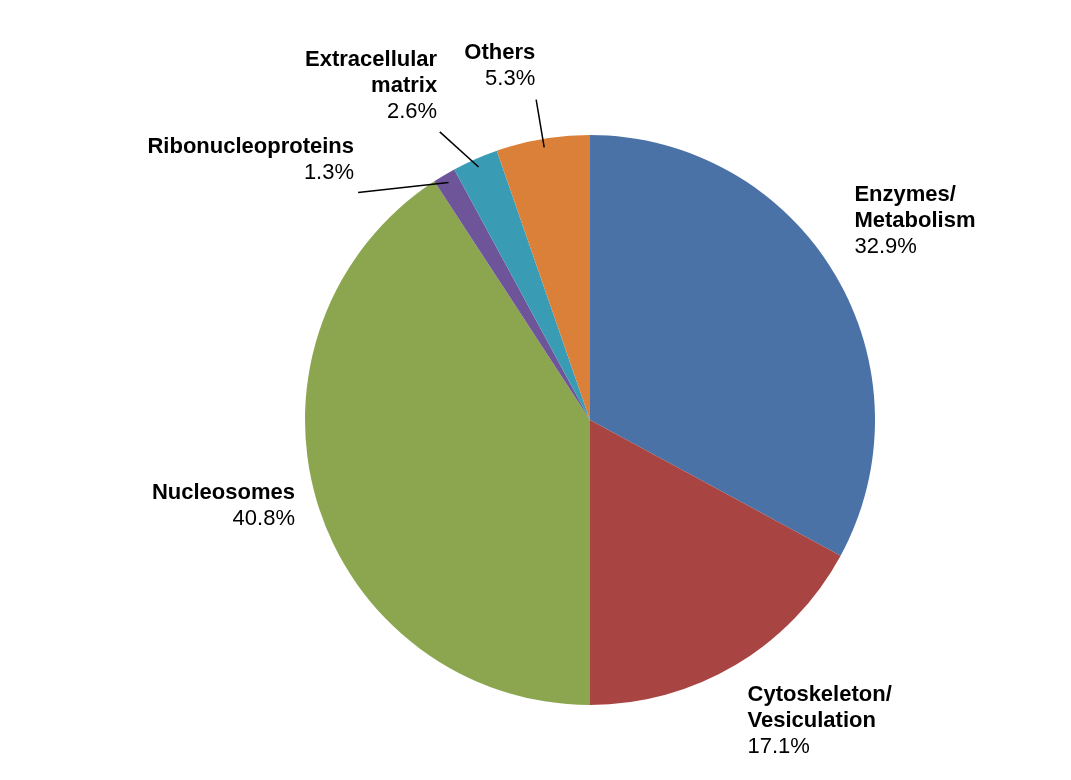 The width and height of the screenshot is (1071, 780). What do you see at coordinates (819, 707) in the screenshot?
I see `slice-label: Cytoskeleton/ Vesiculation` at bounding box center [819, 707].